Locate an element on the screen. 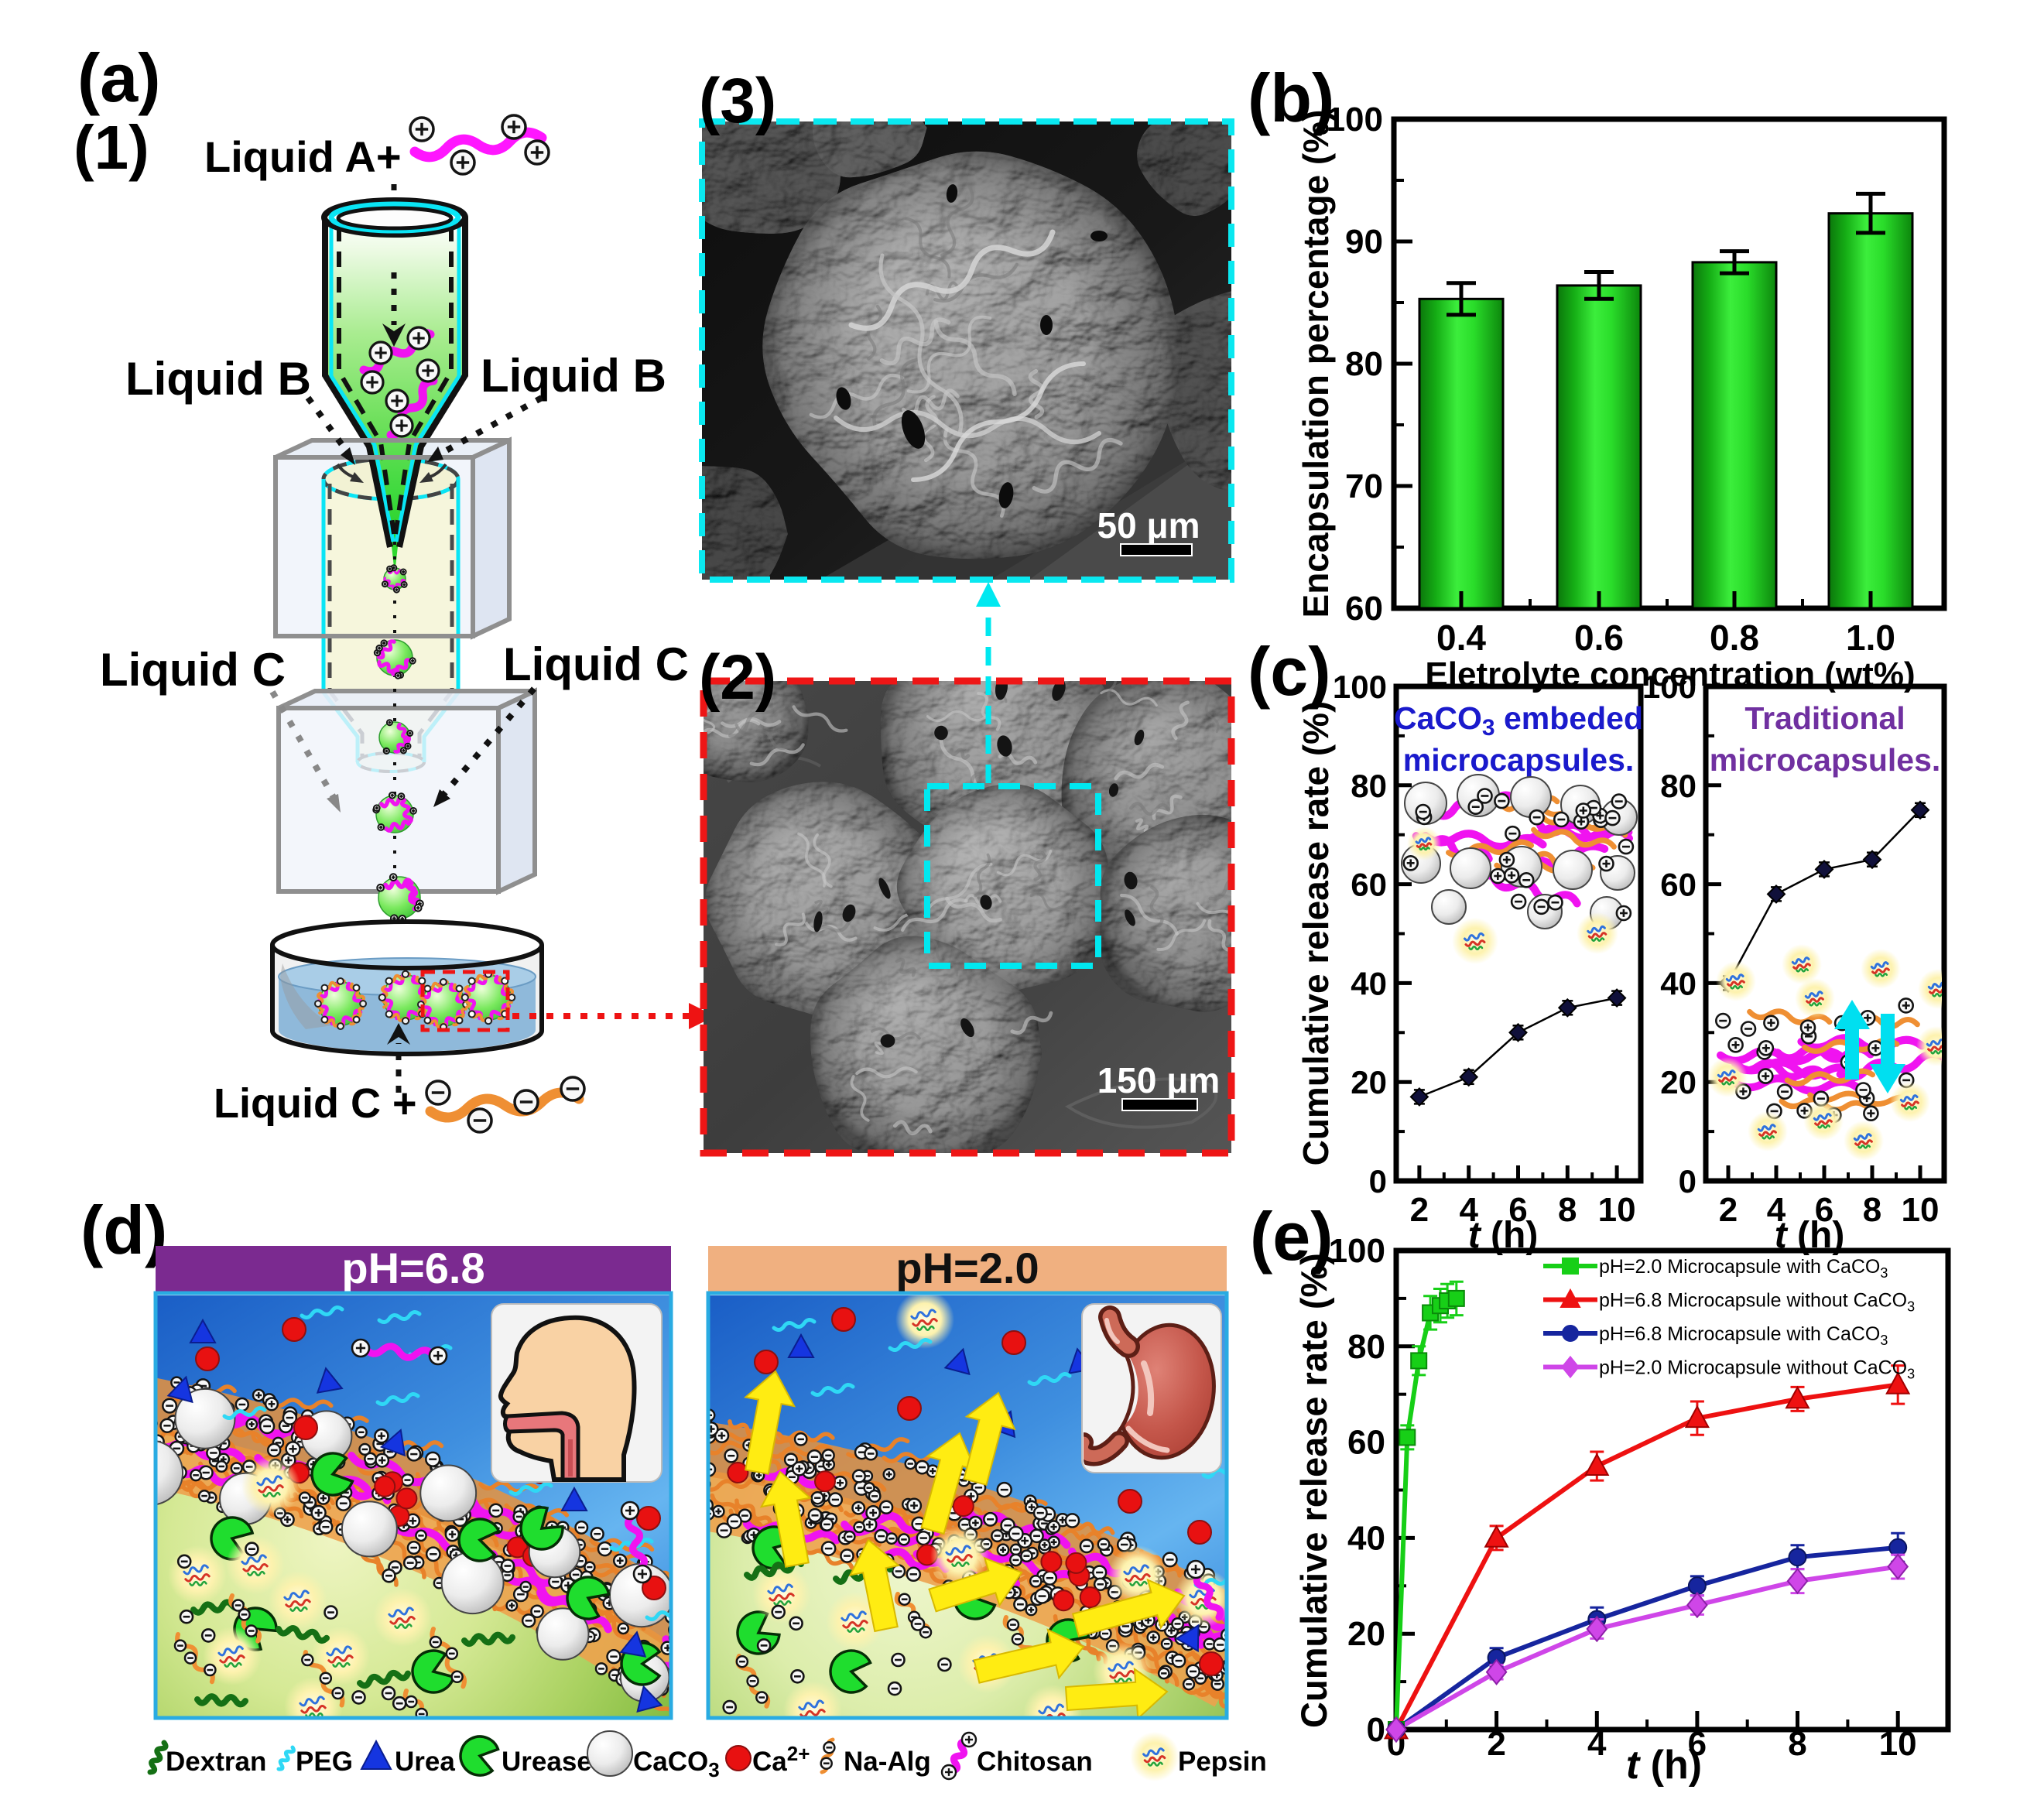  svg-text: CaCO3 embeded is located at coordinates (1518, 720).